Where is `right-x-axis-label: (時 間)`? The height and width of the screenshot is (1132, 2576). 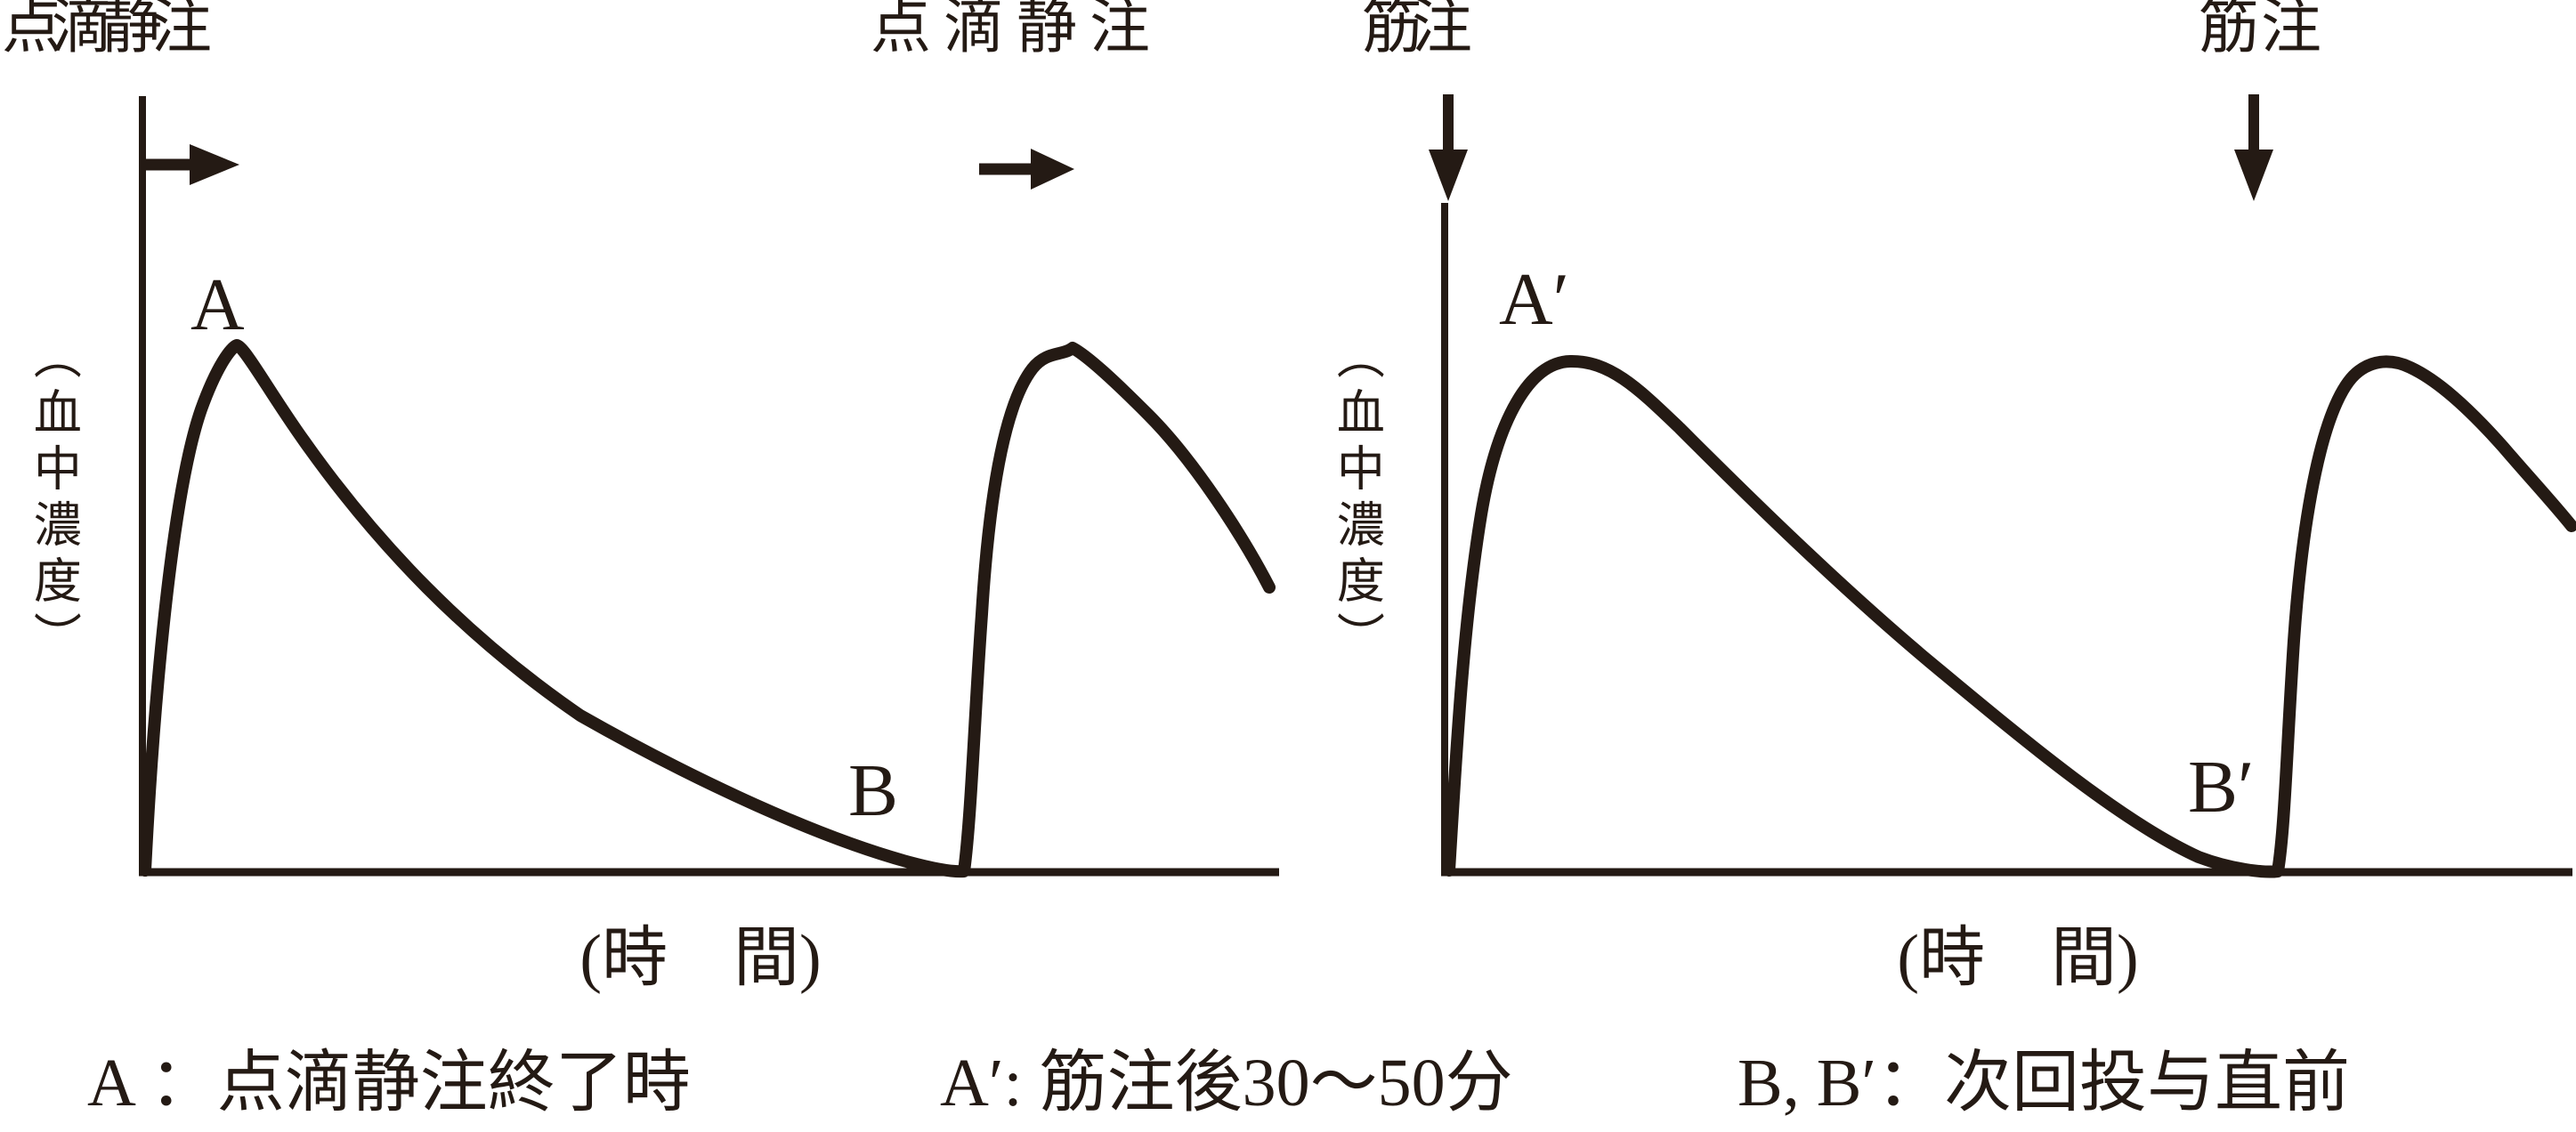 right-x-axis-label: (時 間) is located at coordinates (2018, 958).